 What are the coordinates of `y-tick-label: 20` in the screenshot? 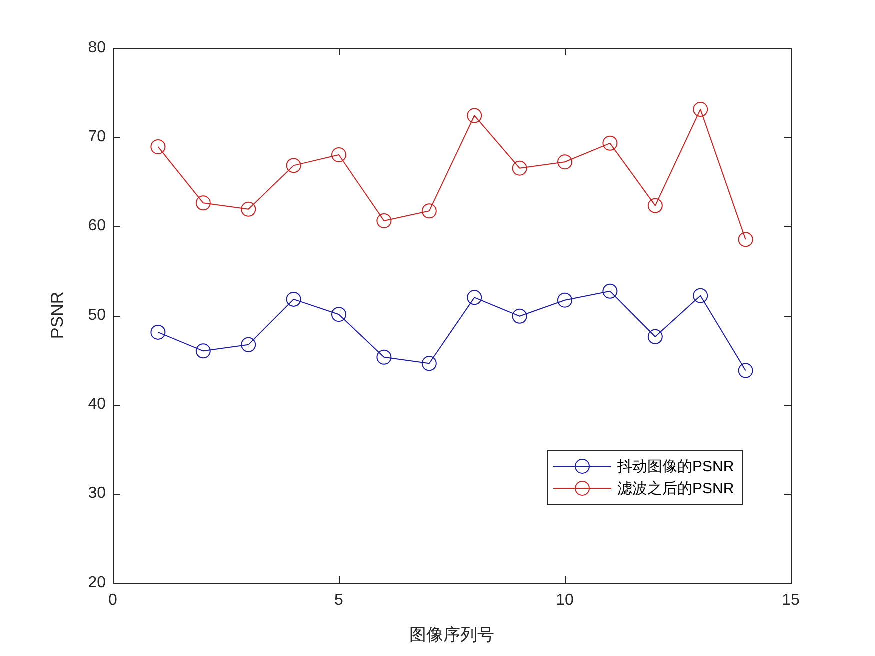 It's located at (97, 583).